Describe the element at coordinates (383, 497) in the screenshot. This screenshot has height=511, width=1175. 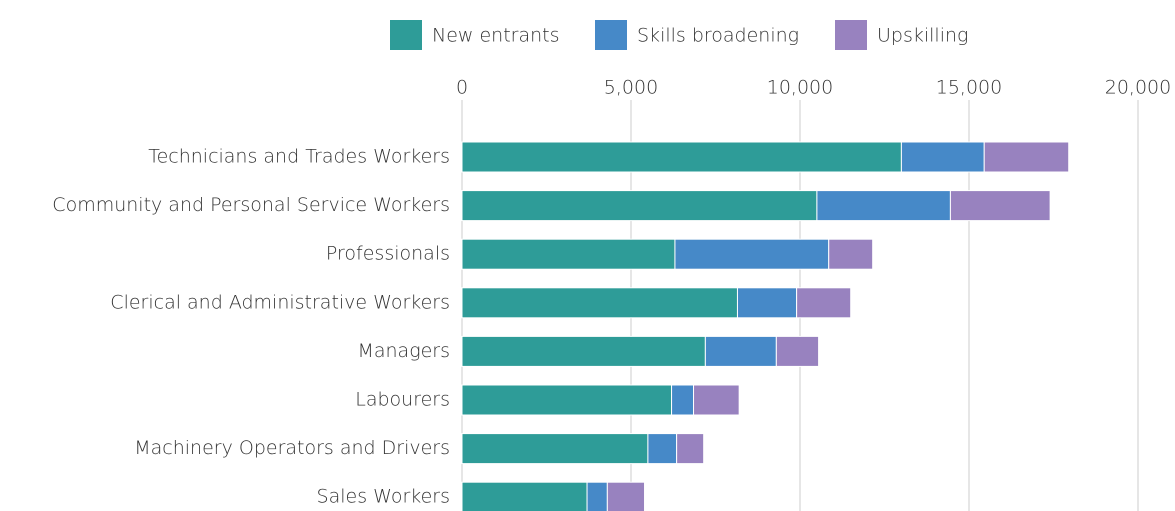
I see `y-tick-label: Sales Workers` at that location.